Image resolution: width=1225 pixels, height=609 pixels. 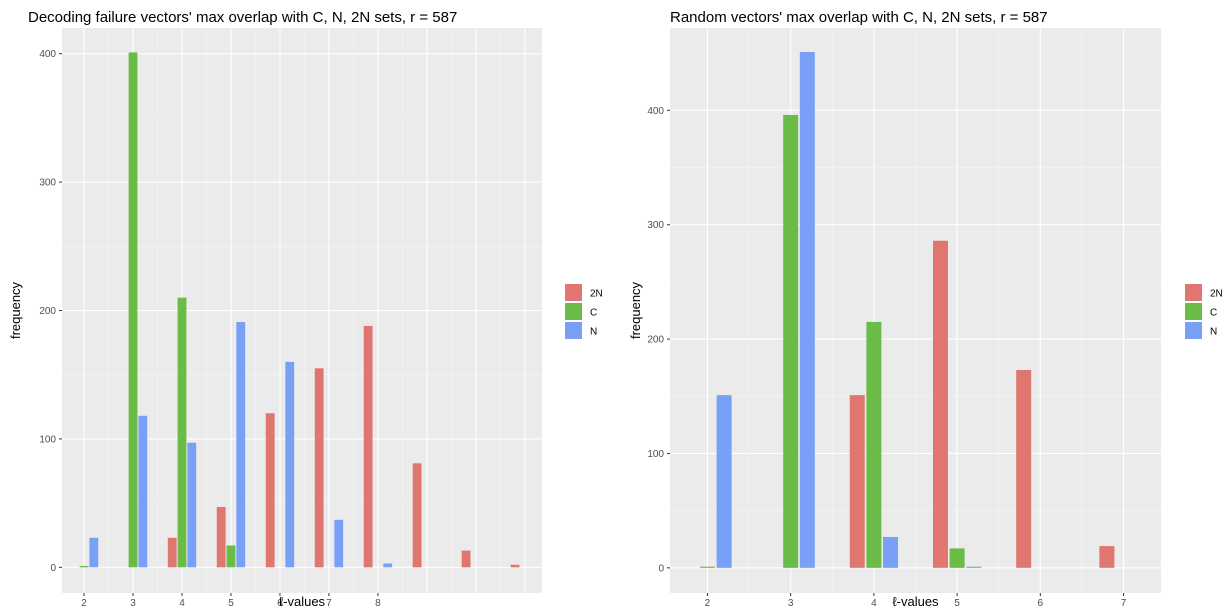 I want to click on x-tick-label: 8, so click(x=378, y=603).